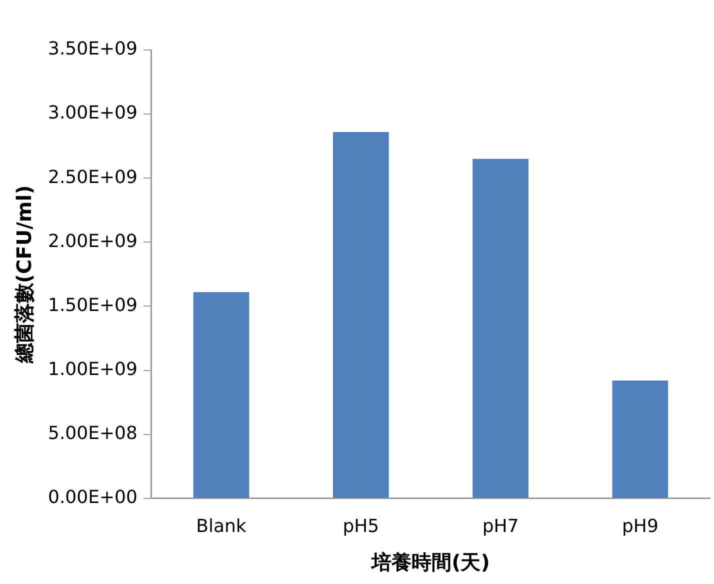  I want to click on y-axis-title: 總菌落數(CFU/ml), so click(24, 274).